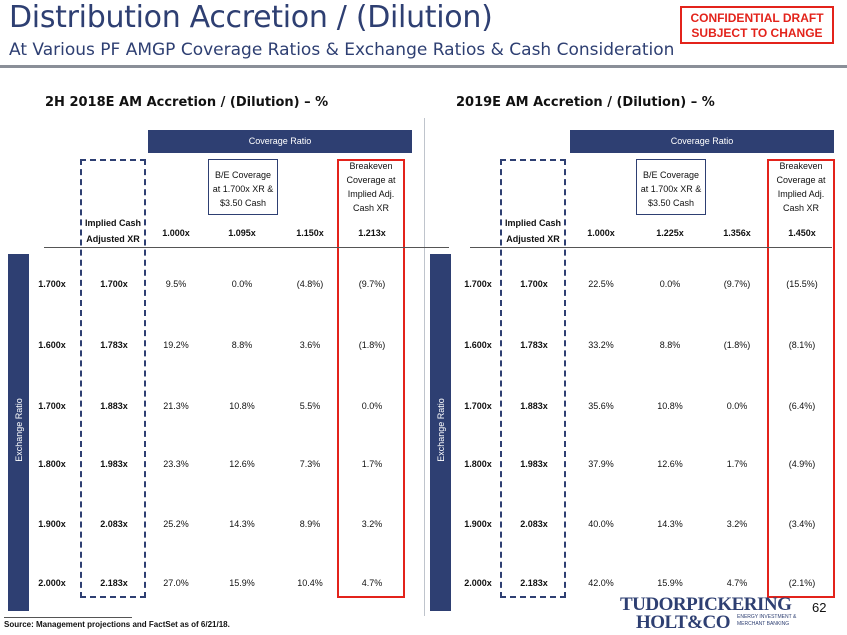 This screenshot has height=635, width=847. What do you see at coordinates (757, 33) in the screenshot?
I see `confidential-line-2: SUBJECT TO CHANGE` at bounding box center [757, 33].